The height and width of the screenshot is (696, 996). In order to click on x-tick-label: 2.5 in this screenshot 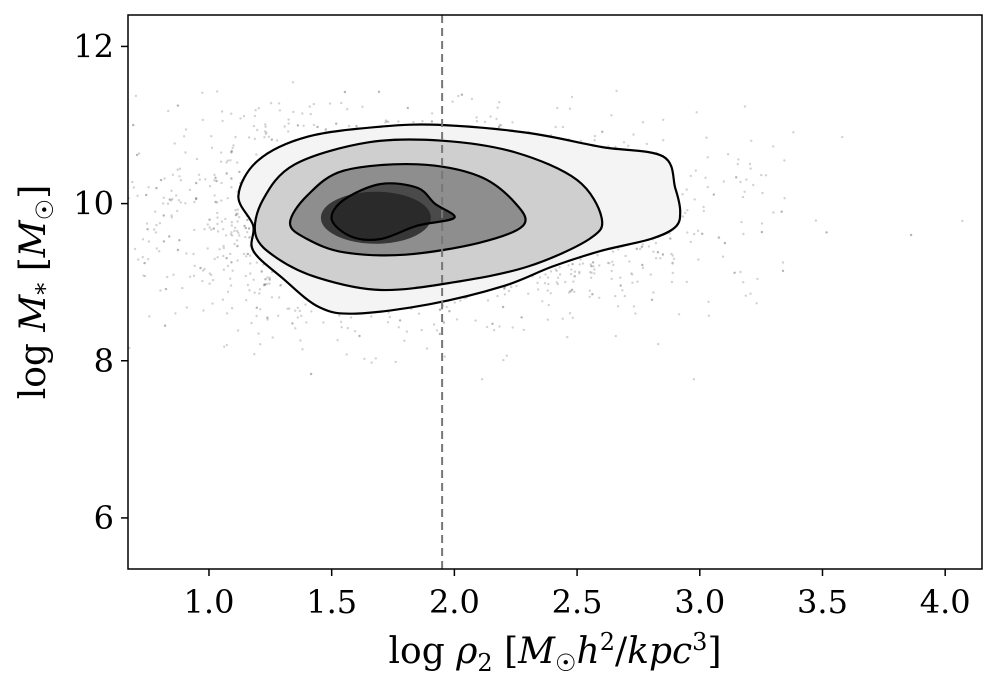, I will do `click(577, 602)`.